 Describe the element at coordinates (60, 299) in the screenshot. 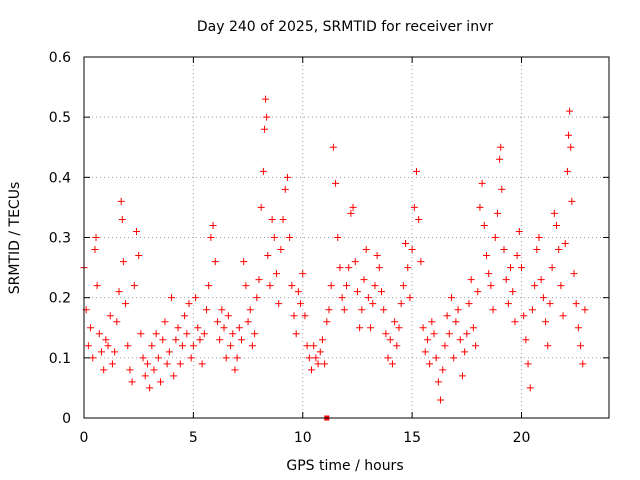

I see `y-tick-label: 0.2` at that location.